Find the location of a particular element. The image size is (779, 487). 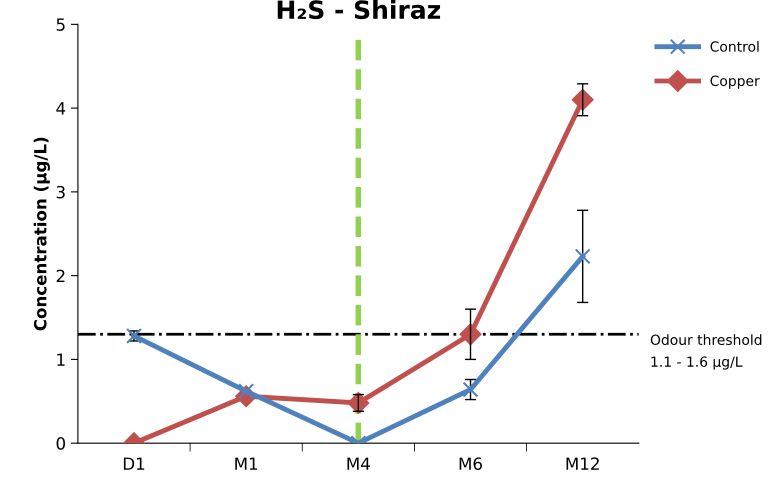

x-tick-label: M4 is located at coordinates (358, 464).